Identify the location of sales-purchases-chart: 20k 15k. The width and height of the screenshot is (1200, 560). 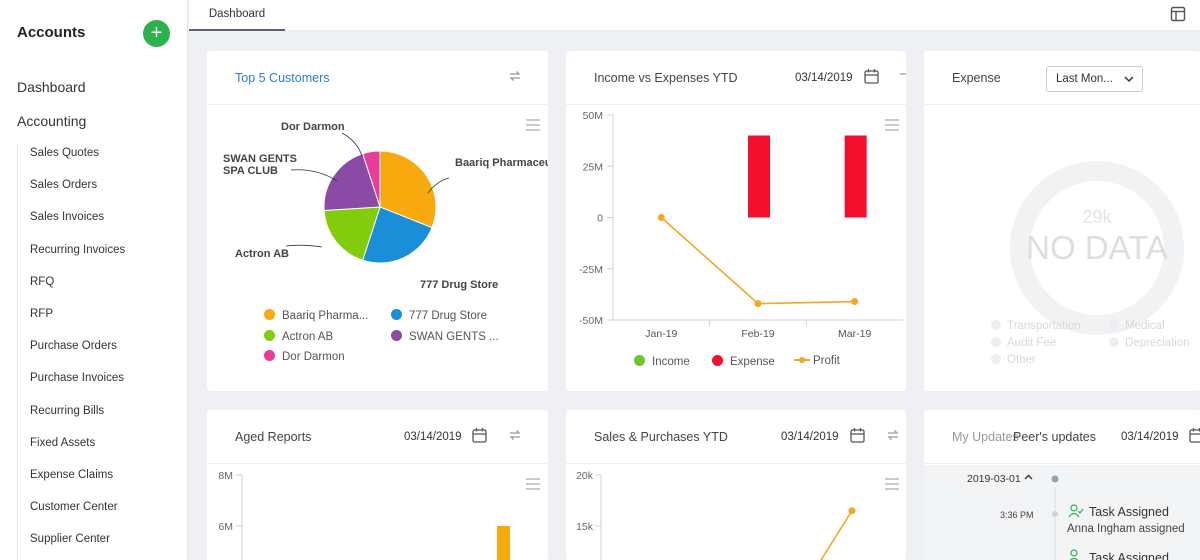
(716, 515).